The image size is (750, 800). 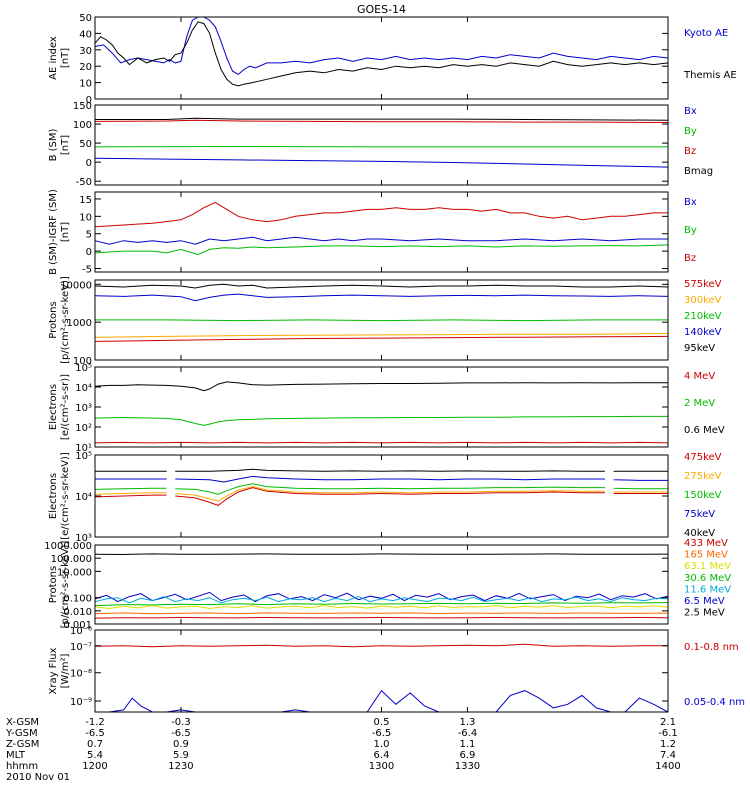 I want to click on panel-3-frame, so click(x=381, y=232).